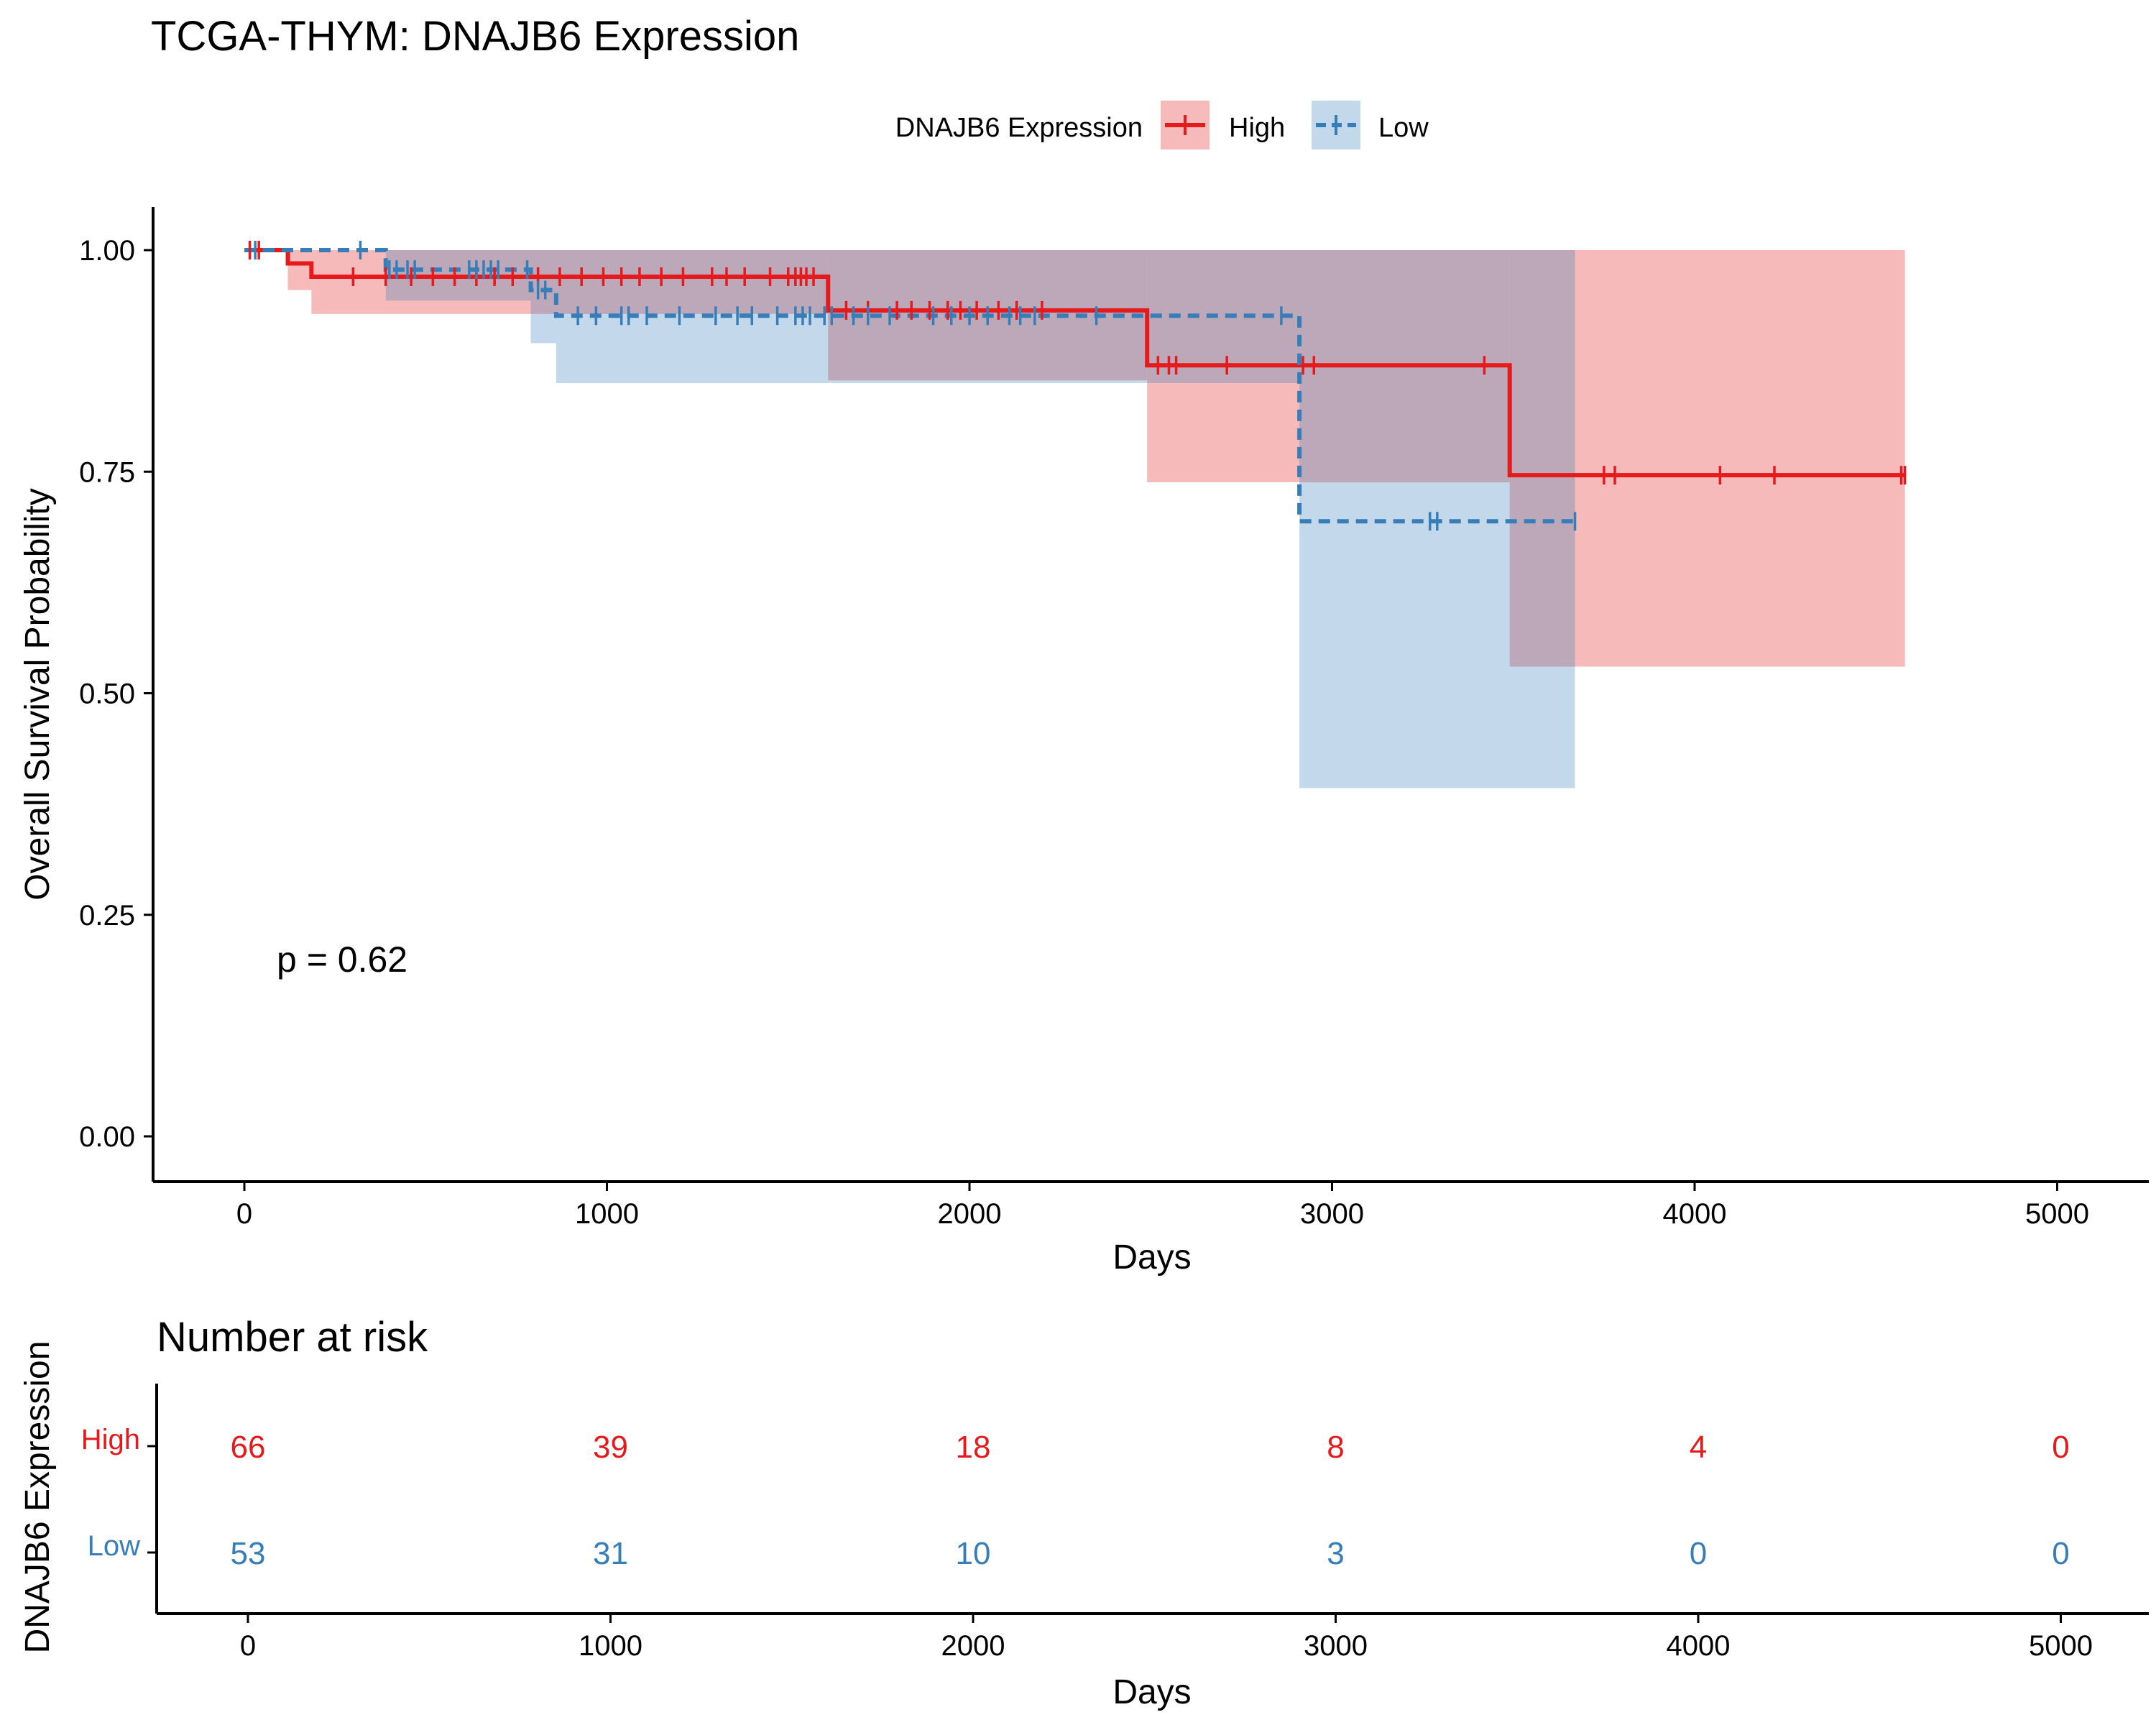  Describe the element at coordinates (970, 1214) in the screenshot. I see `x-tick-label: 2000` at that location.